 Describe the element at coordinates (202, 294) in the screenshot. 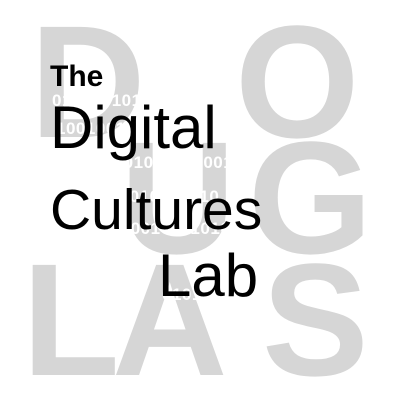

I see `binary-row-6: 01010101` at that location.